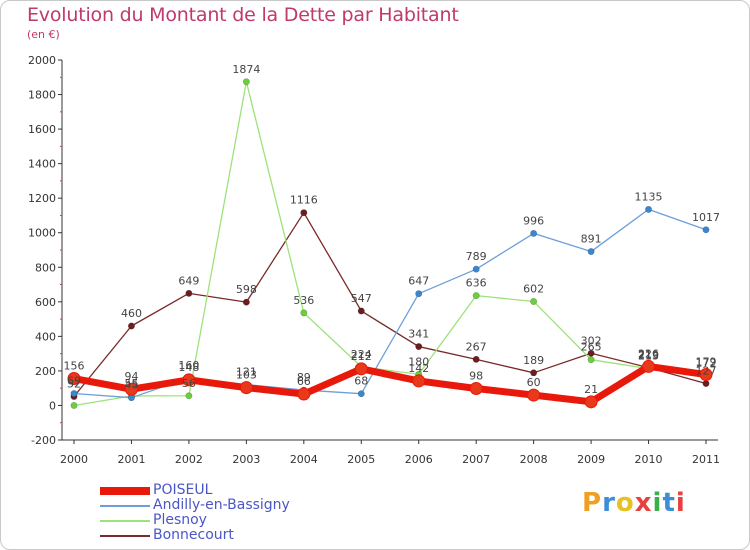  Describe the element at coordinates (476, 459) in the screenshot. I see `x-tick-label: 2007` at that location.